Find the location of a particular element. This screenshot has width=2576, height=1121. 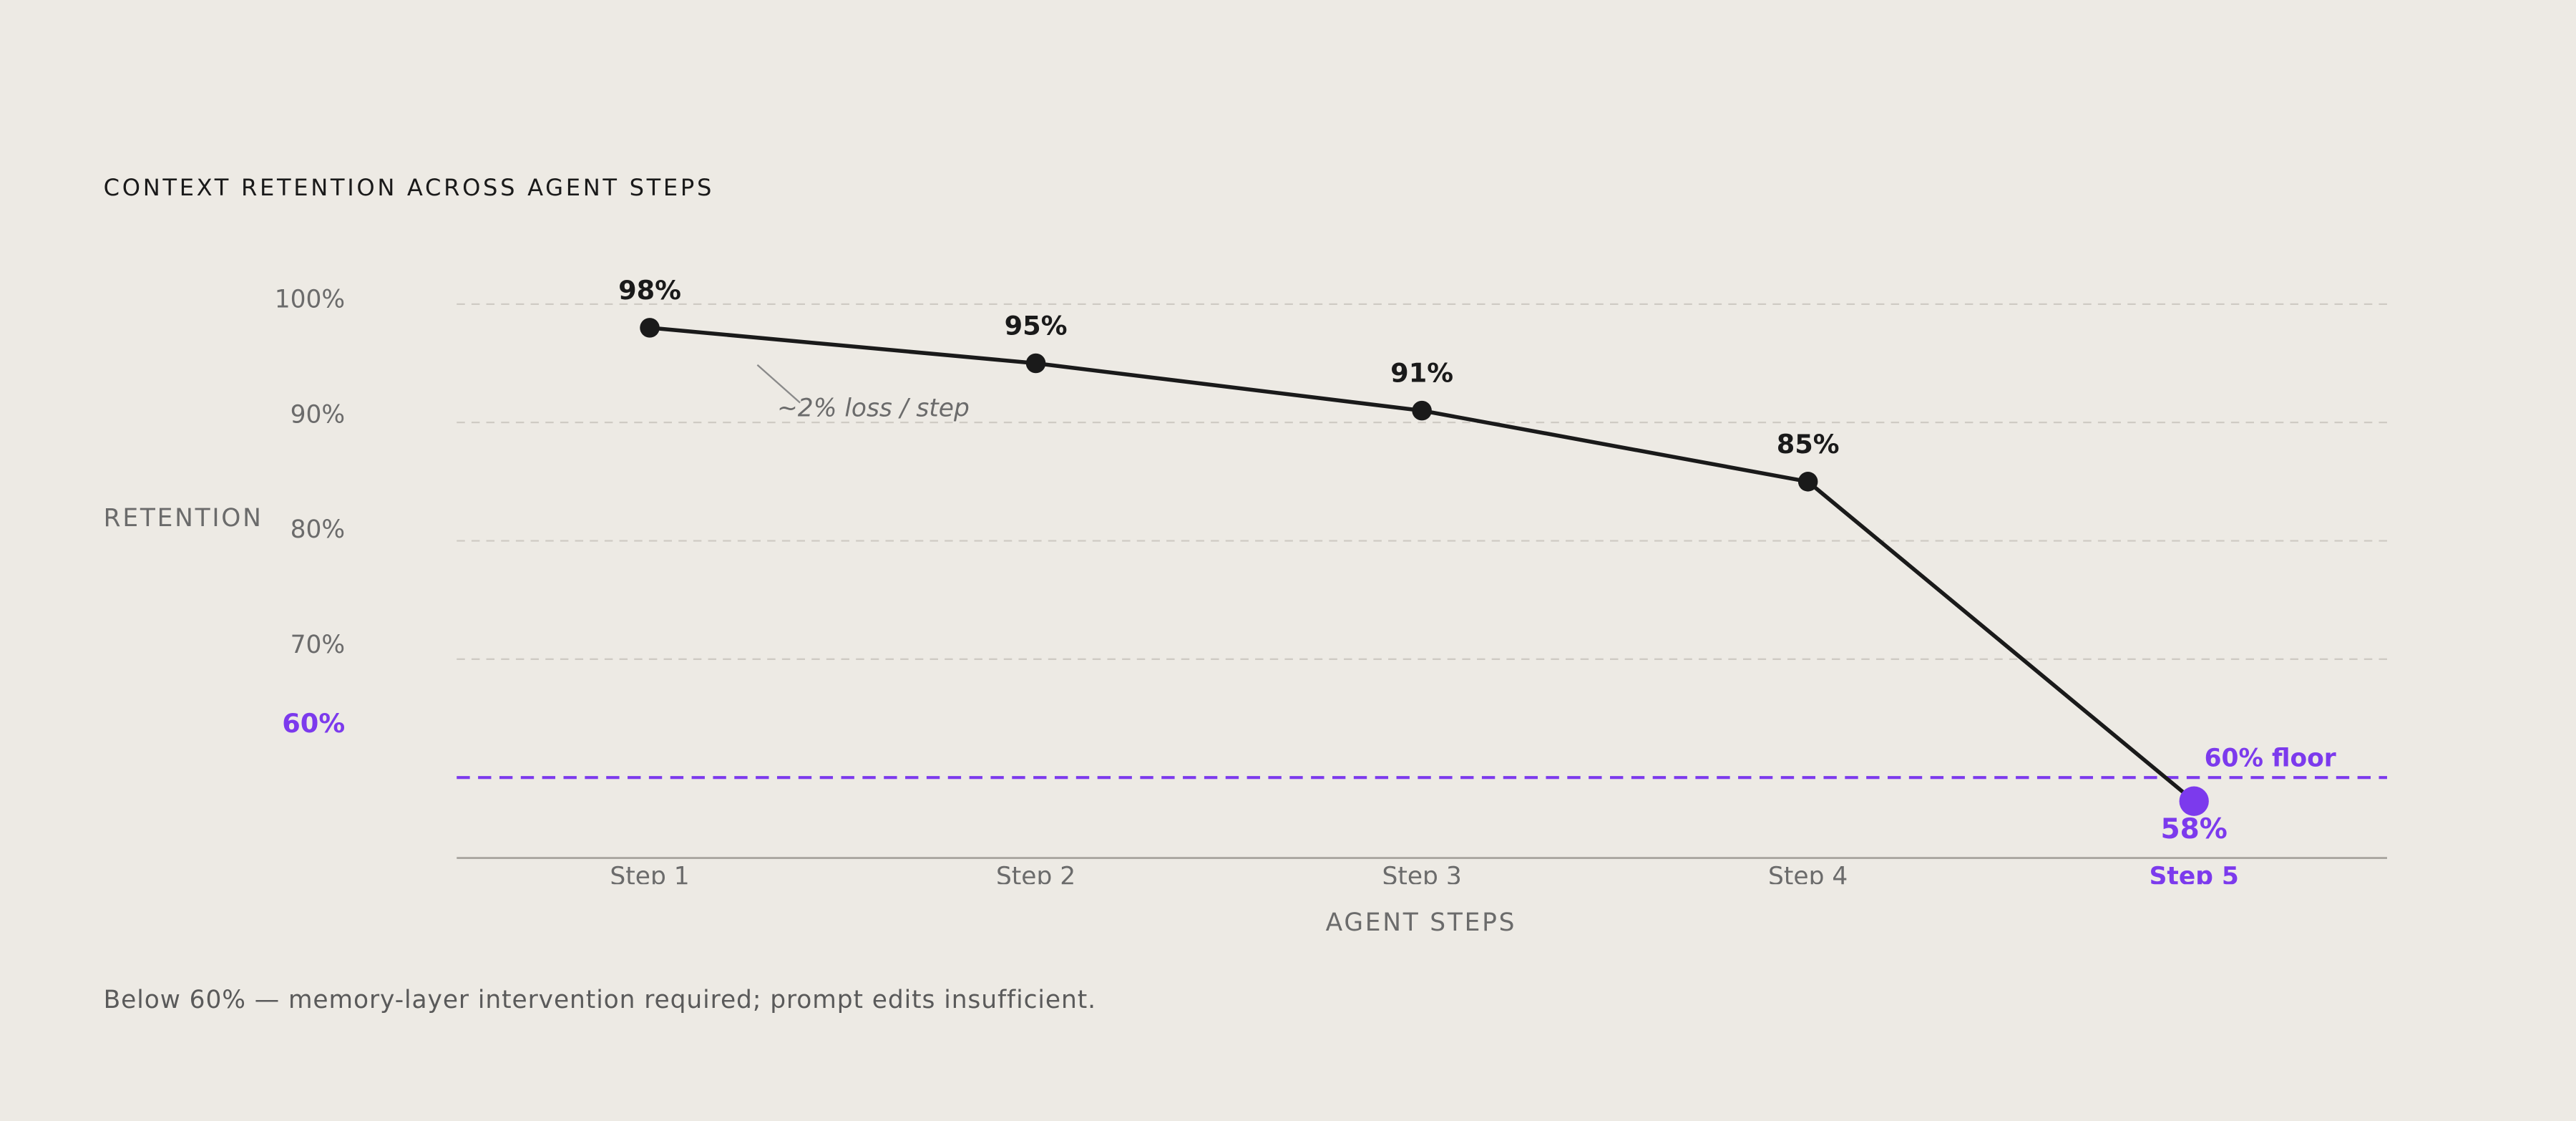

threshold-label: 60% floor is located at coordinates (2270, 758).